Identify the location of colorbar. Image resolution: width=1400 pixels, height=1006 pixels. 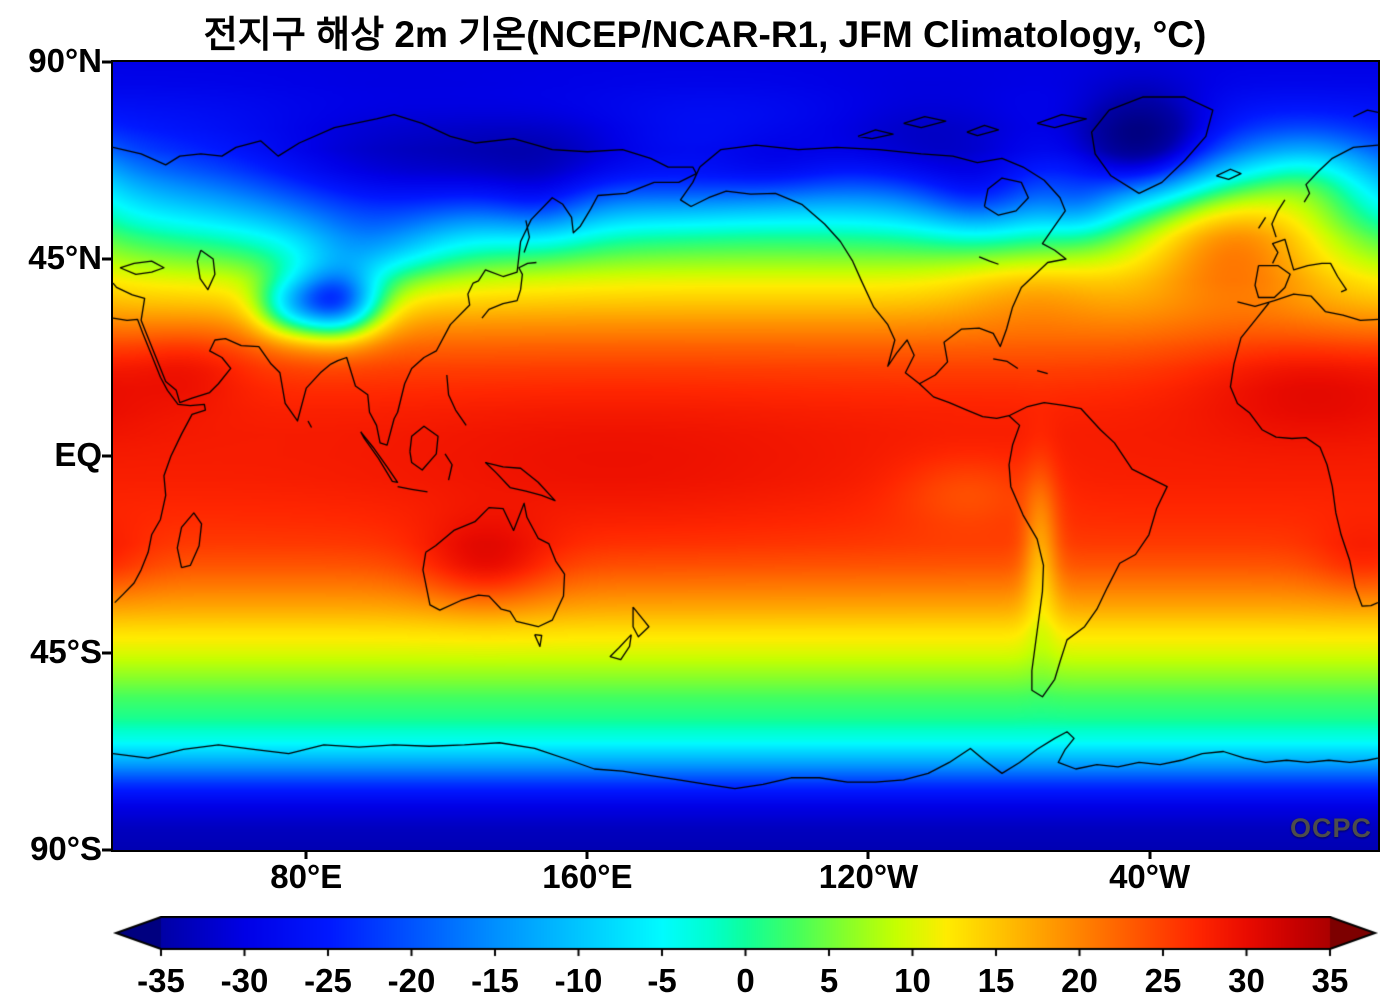
(745, 939).